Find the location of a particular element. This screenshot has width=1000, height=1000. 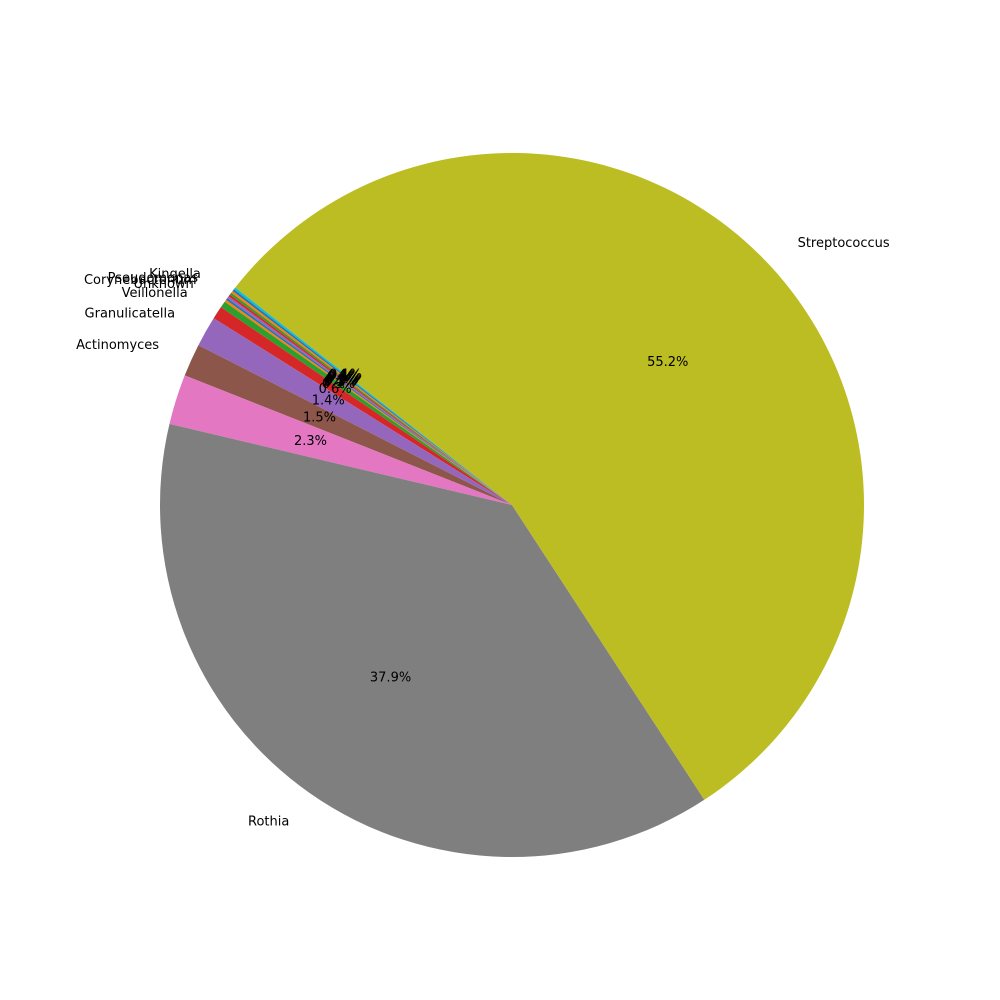

slice-percent-9: 0.1% is located at coordinates (345, 375).